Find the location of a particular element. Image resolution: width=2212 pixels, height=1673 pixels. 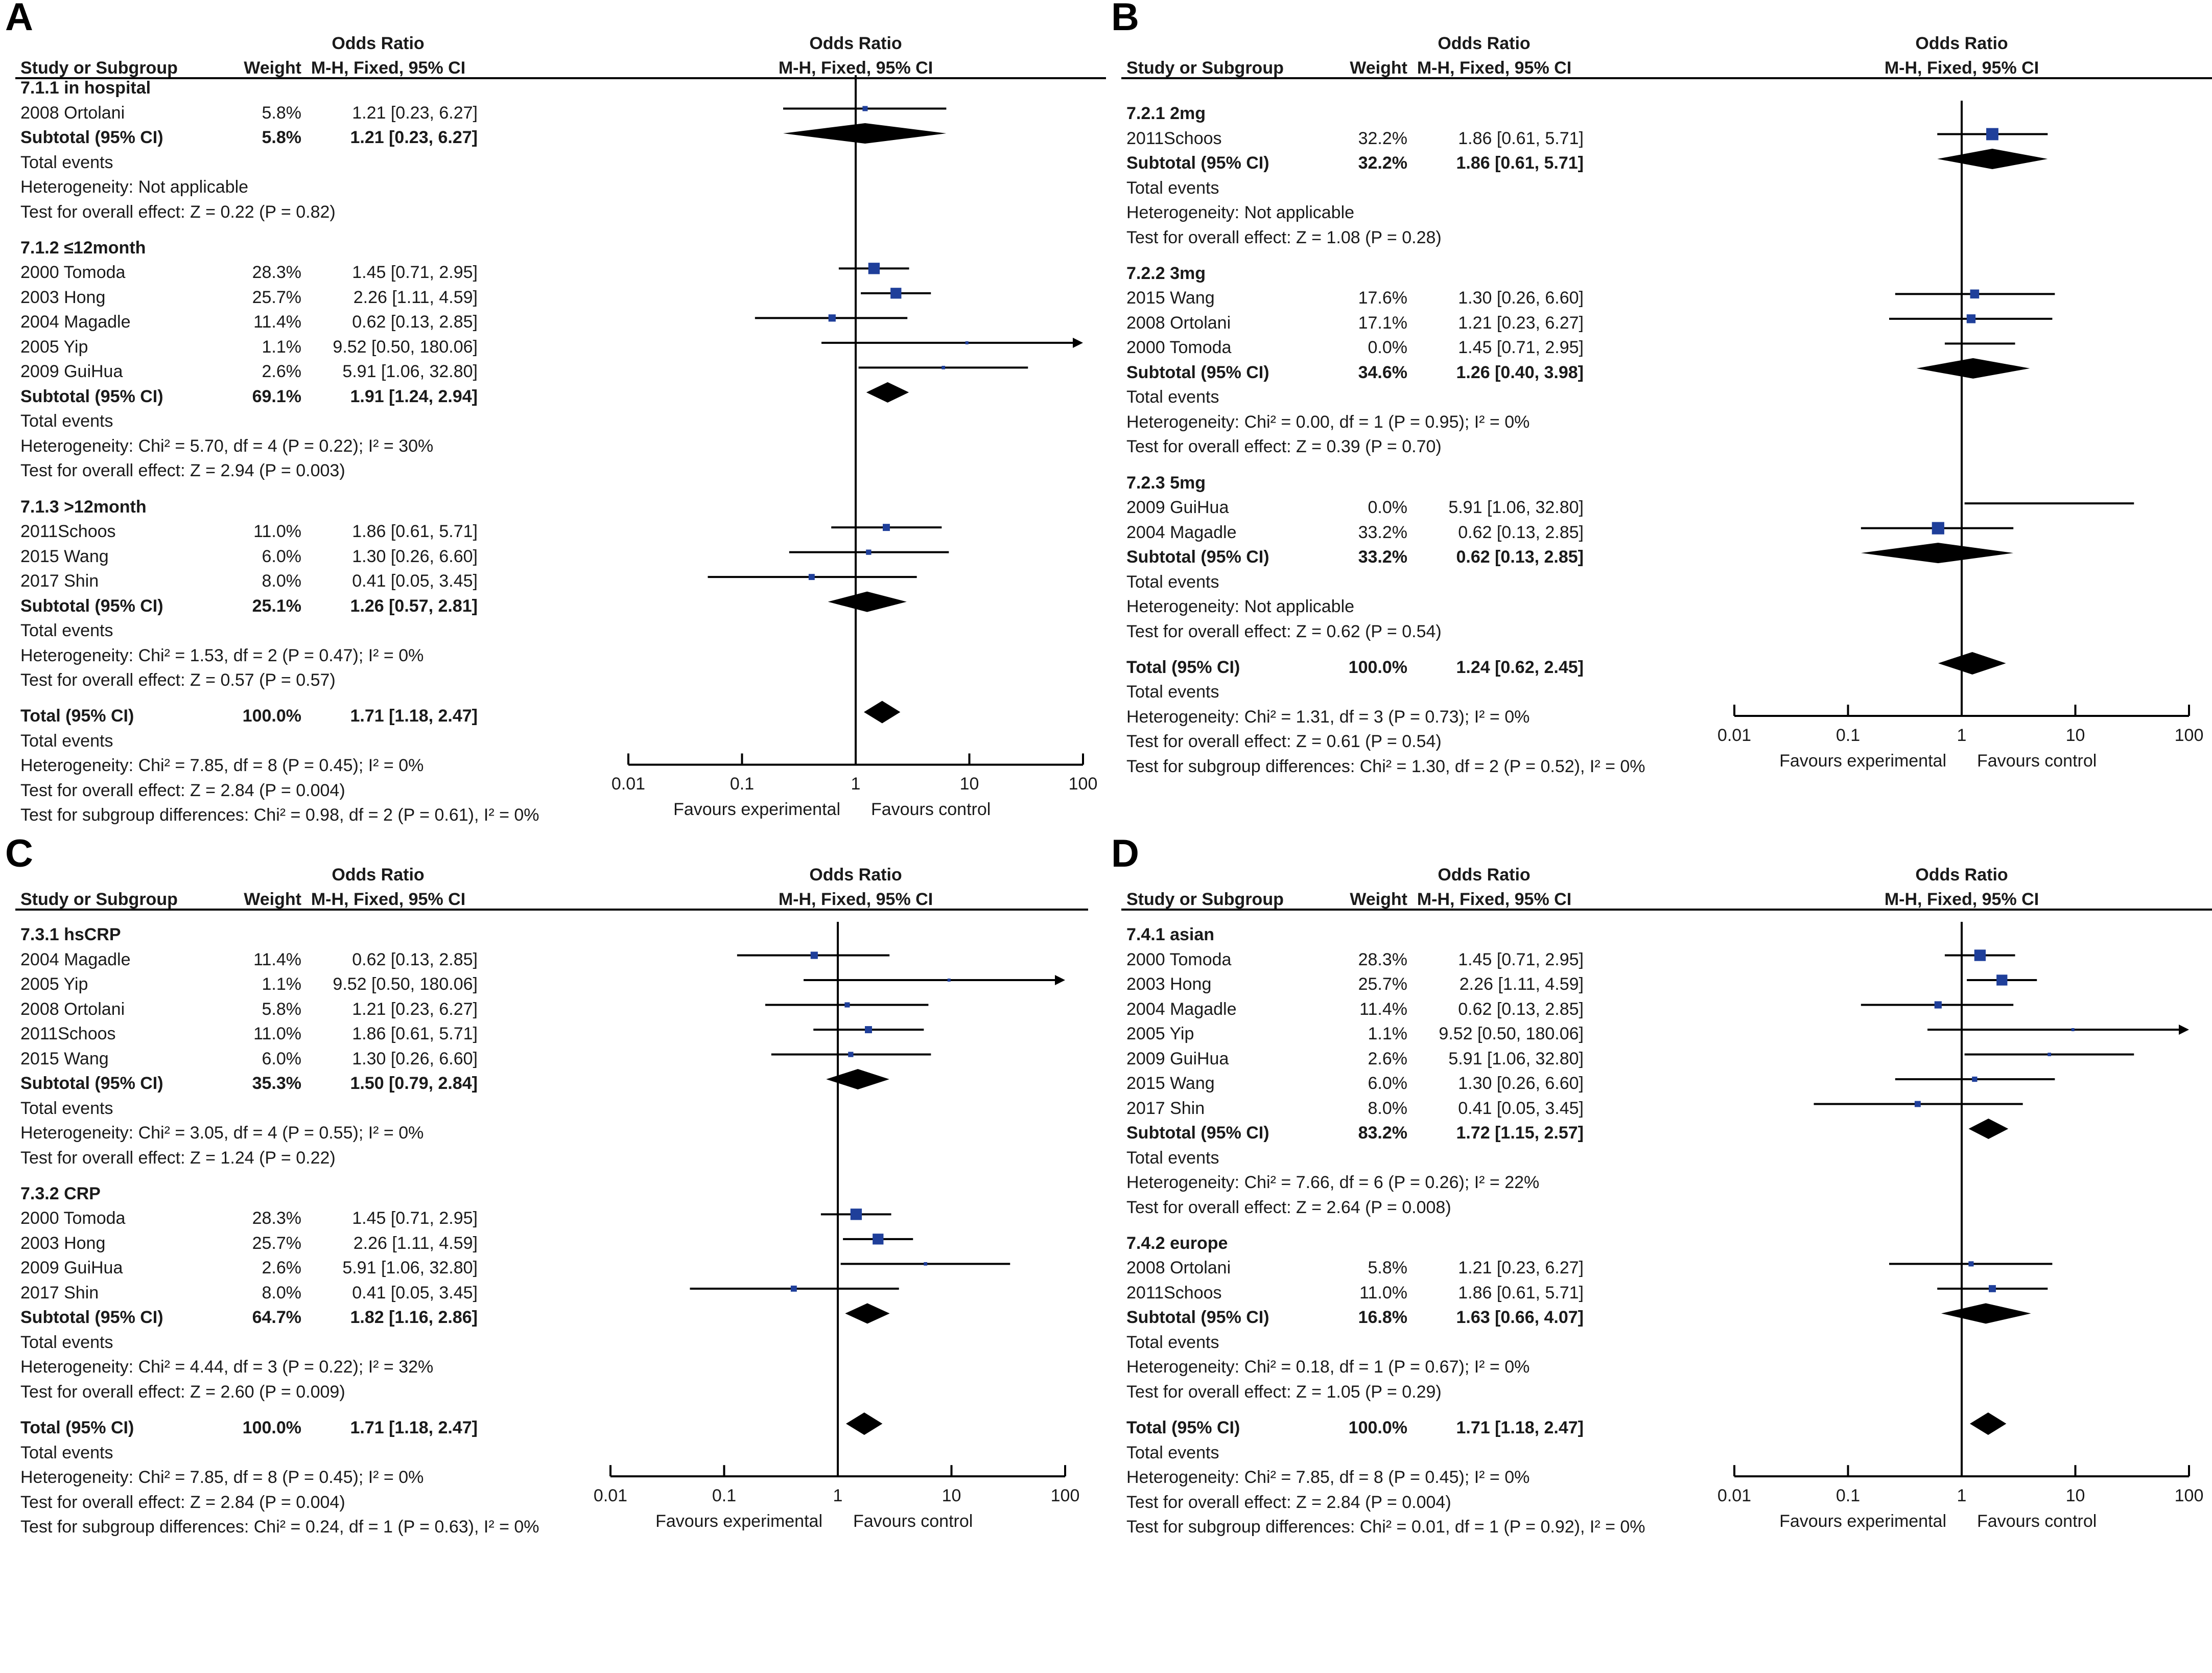

x-tick-label: 0.01 is located at coordinates (1734, 1496).